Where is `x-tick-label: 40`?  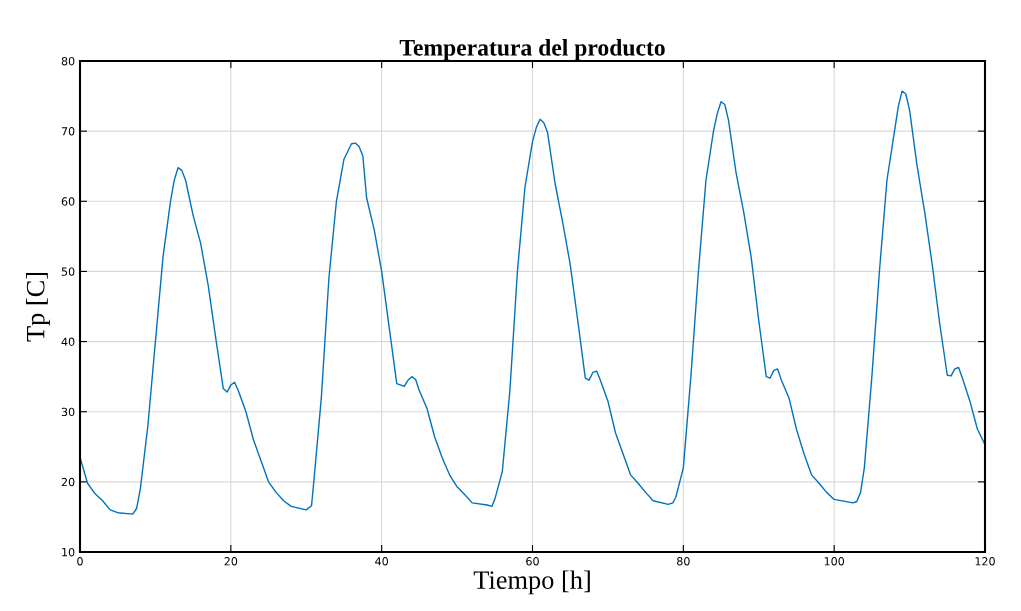
x-tick-label: 40 is located at coordinates (381, 561).